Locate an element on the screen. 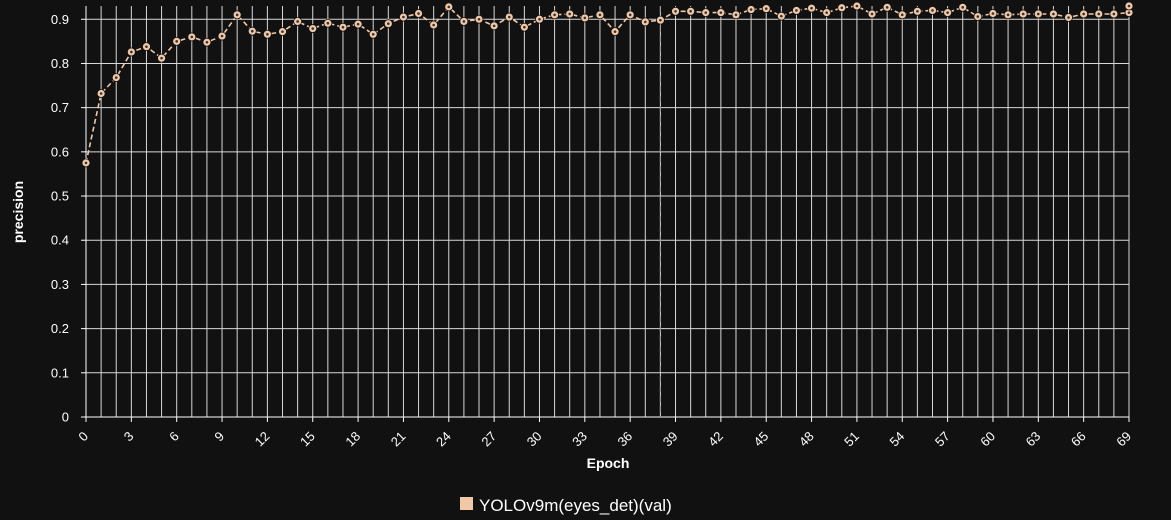 The width and height of the screenshot is (1171, 520). legend-label: YOLOv9m(eyes_det)(val) is located at coordinates (575, 505).